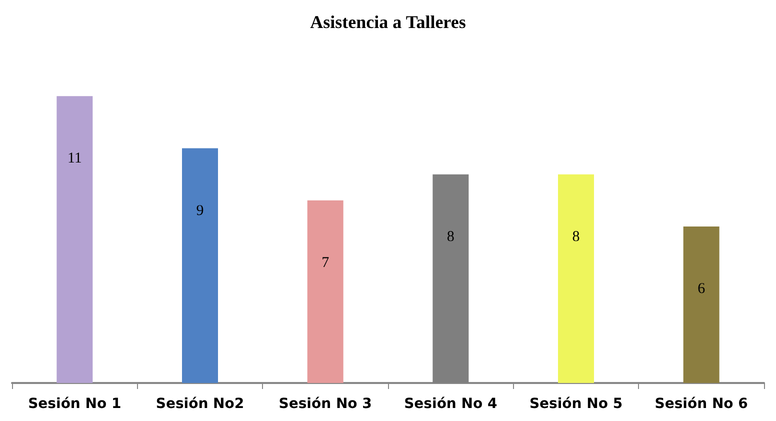 The image size is (776, 421). I want to click on x-tick-label: Sesión No 3, so click(325, 404).